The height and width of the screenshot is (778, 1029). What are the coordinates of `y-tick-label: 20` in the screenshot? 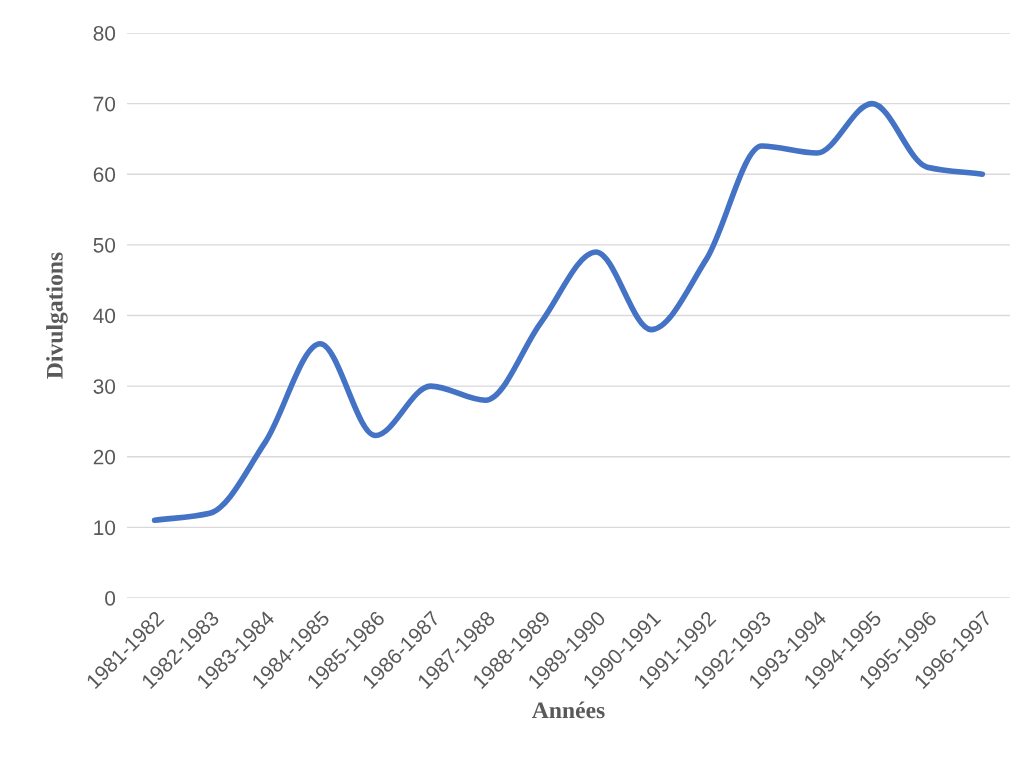 It's located at (104, 457).